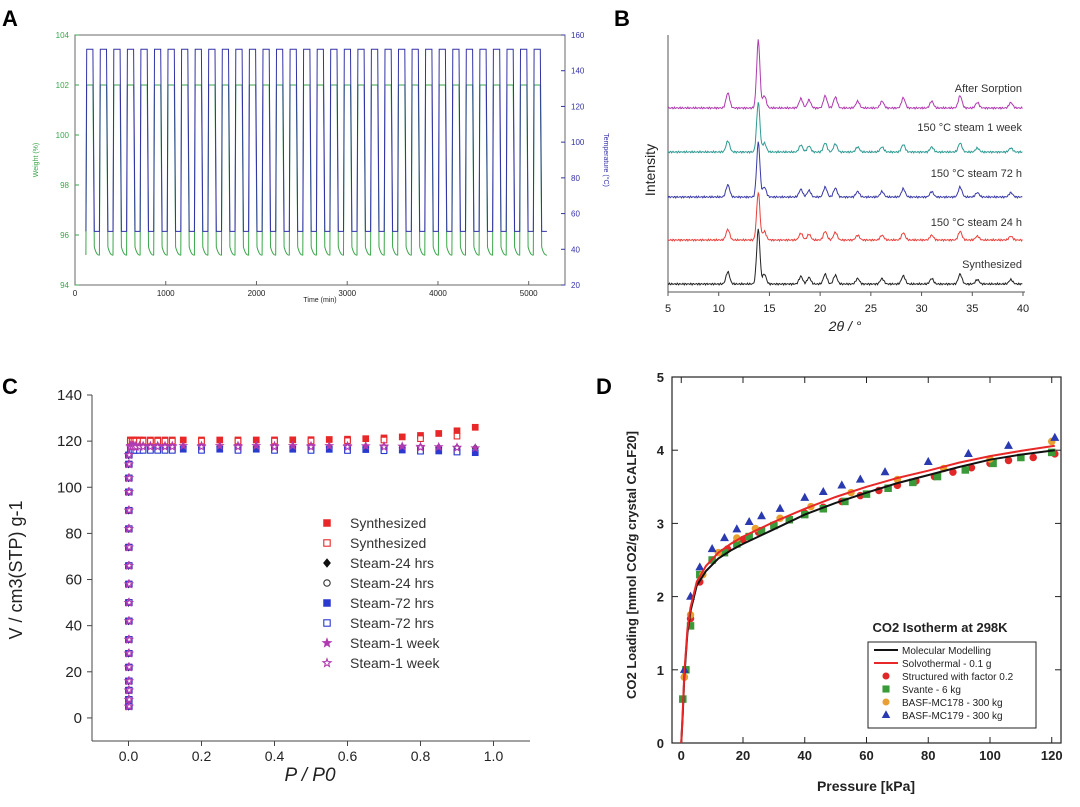  What do you see at coordinates (606, 160) in the screenshot?
I see `panel-a-ylabel-right: Temperature (°C)` at bounding box center [606, 160].